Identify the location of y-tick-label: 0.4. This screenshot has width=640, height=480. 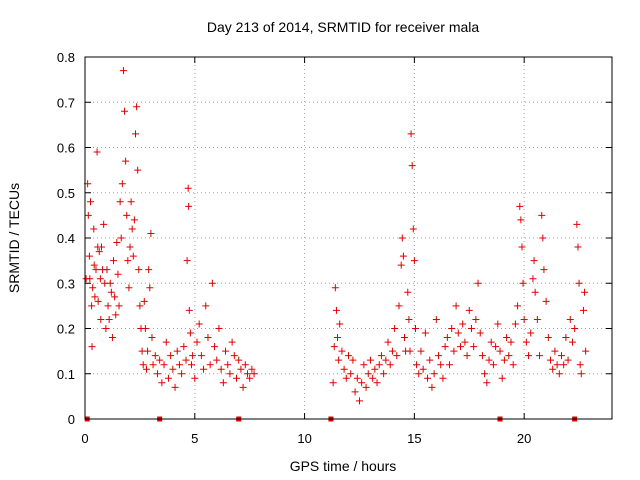
(66, 238).